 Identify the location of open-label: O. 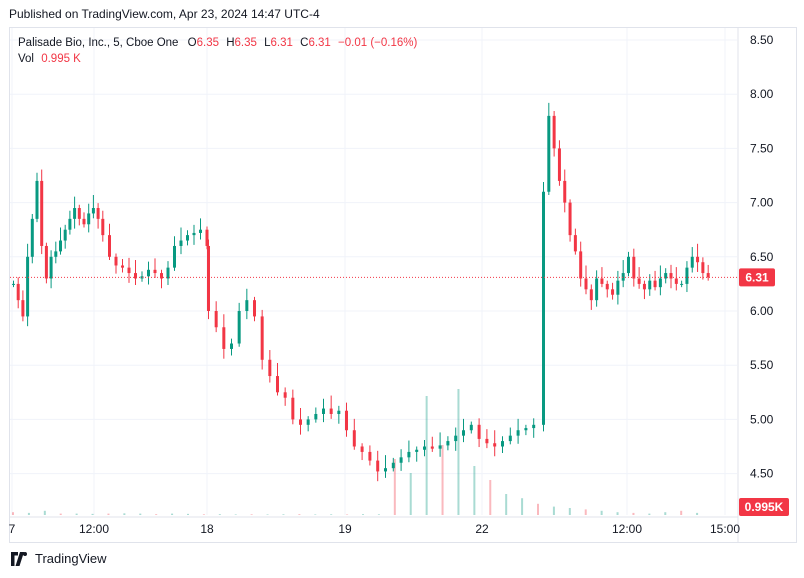
(192, 43).